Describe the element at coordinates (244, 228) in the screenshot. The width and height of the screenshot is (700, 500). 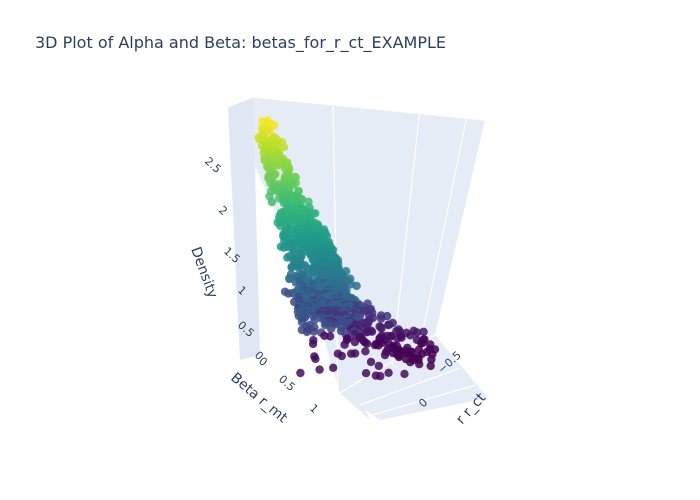
I see `side-wall` at that location.